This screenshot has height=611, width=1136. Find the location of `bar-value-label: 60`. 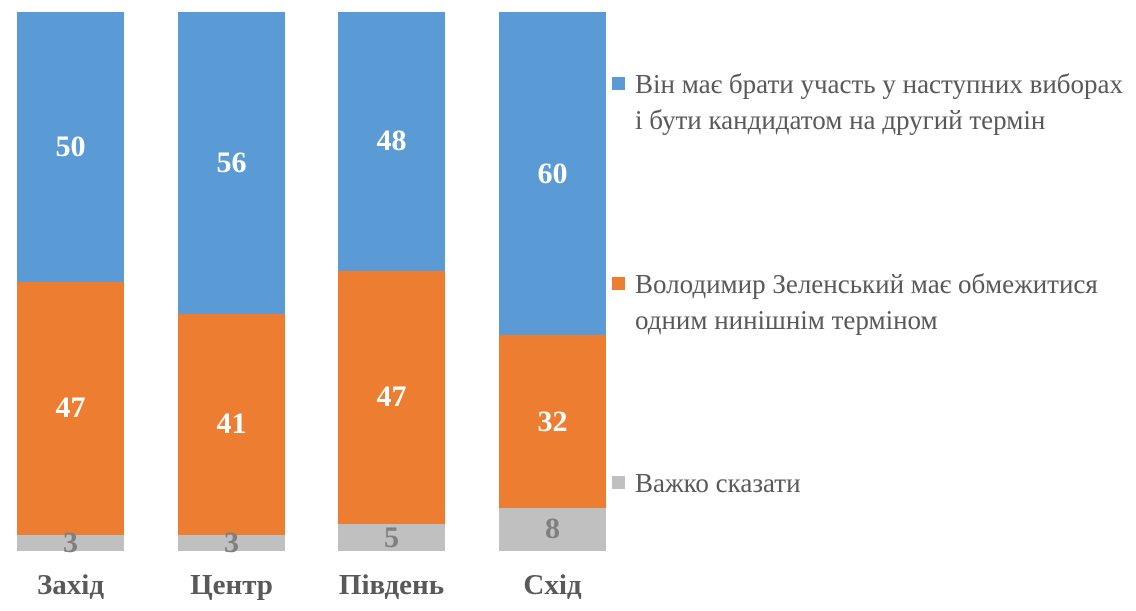

bar-value-label: 60 is located at coordinates (552, 173).